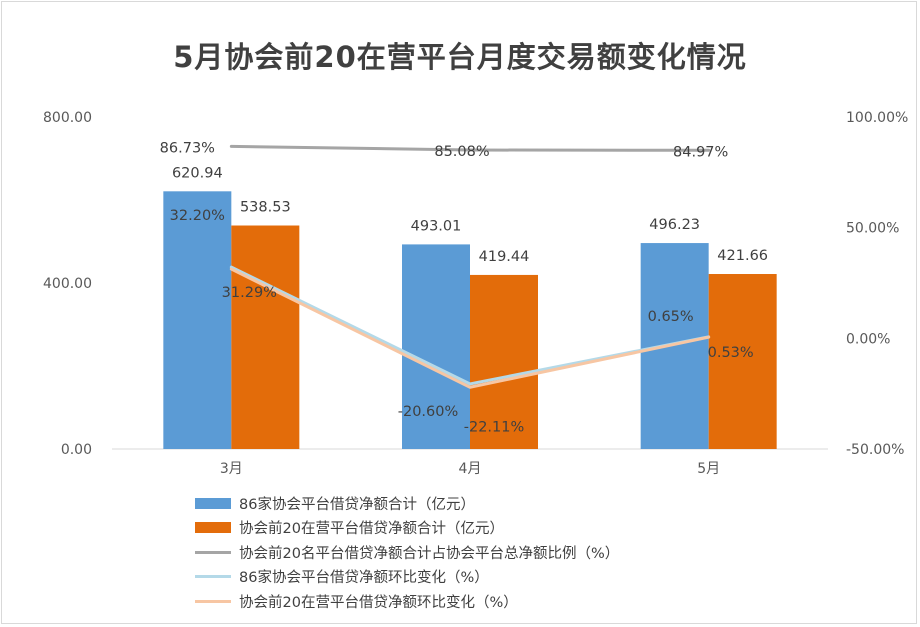 The image size is (920, 627). I want to click on x-tick-label: 4月, so click(470, 469).